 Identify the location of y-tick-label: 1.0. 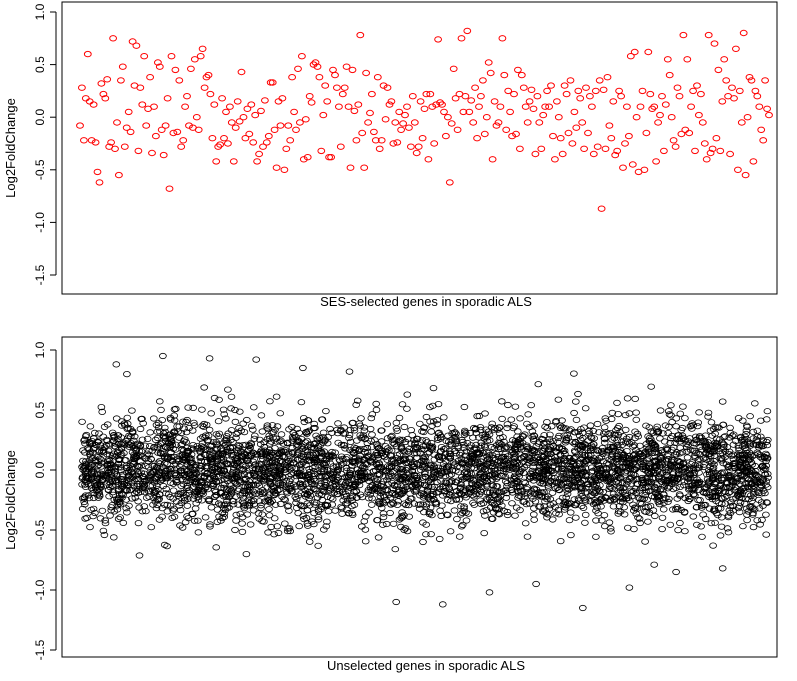
(40, 11).